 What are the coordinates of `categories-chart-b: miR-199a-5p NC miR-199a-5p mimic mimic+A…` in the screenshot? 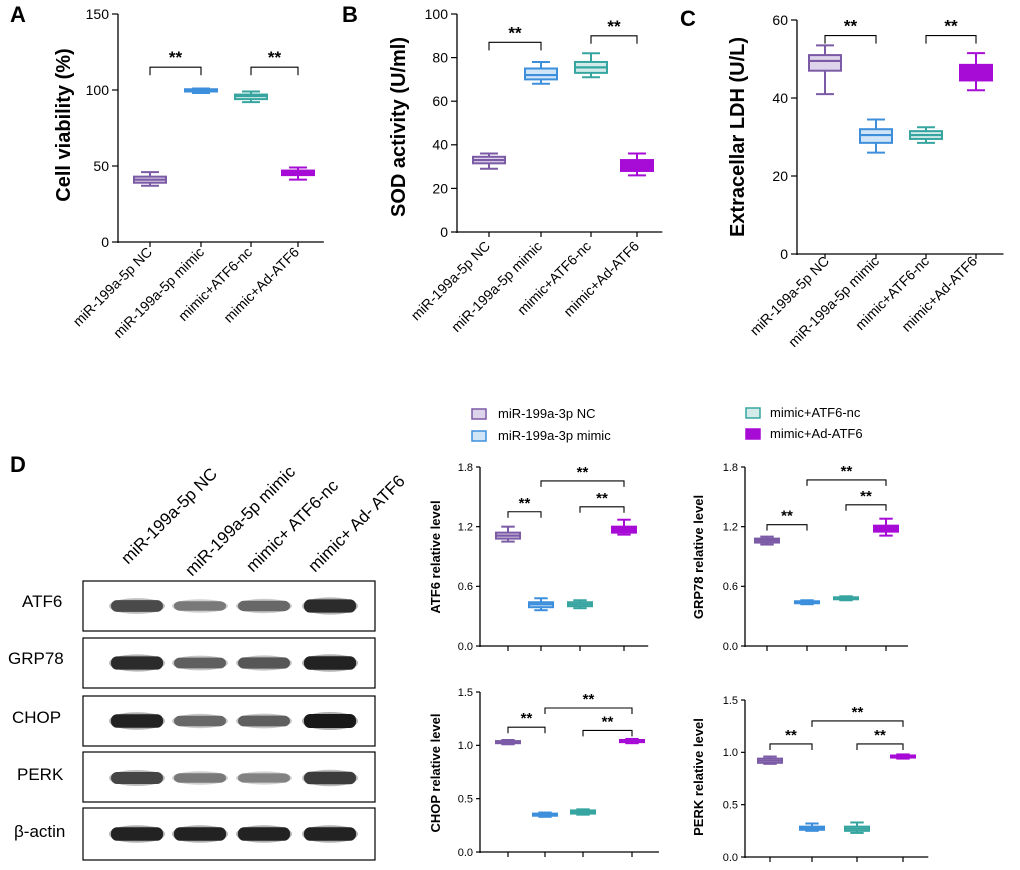 It's located at (525, 286).